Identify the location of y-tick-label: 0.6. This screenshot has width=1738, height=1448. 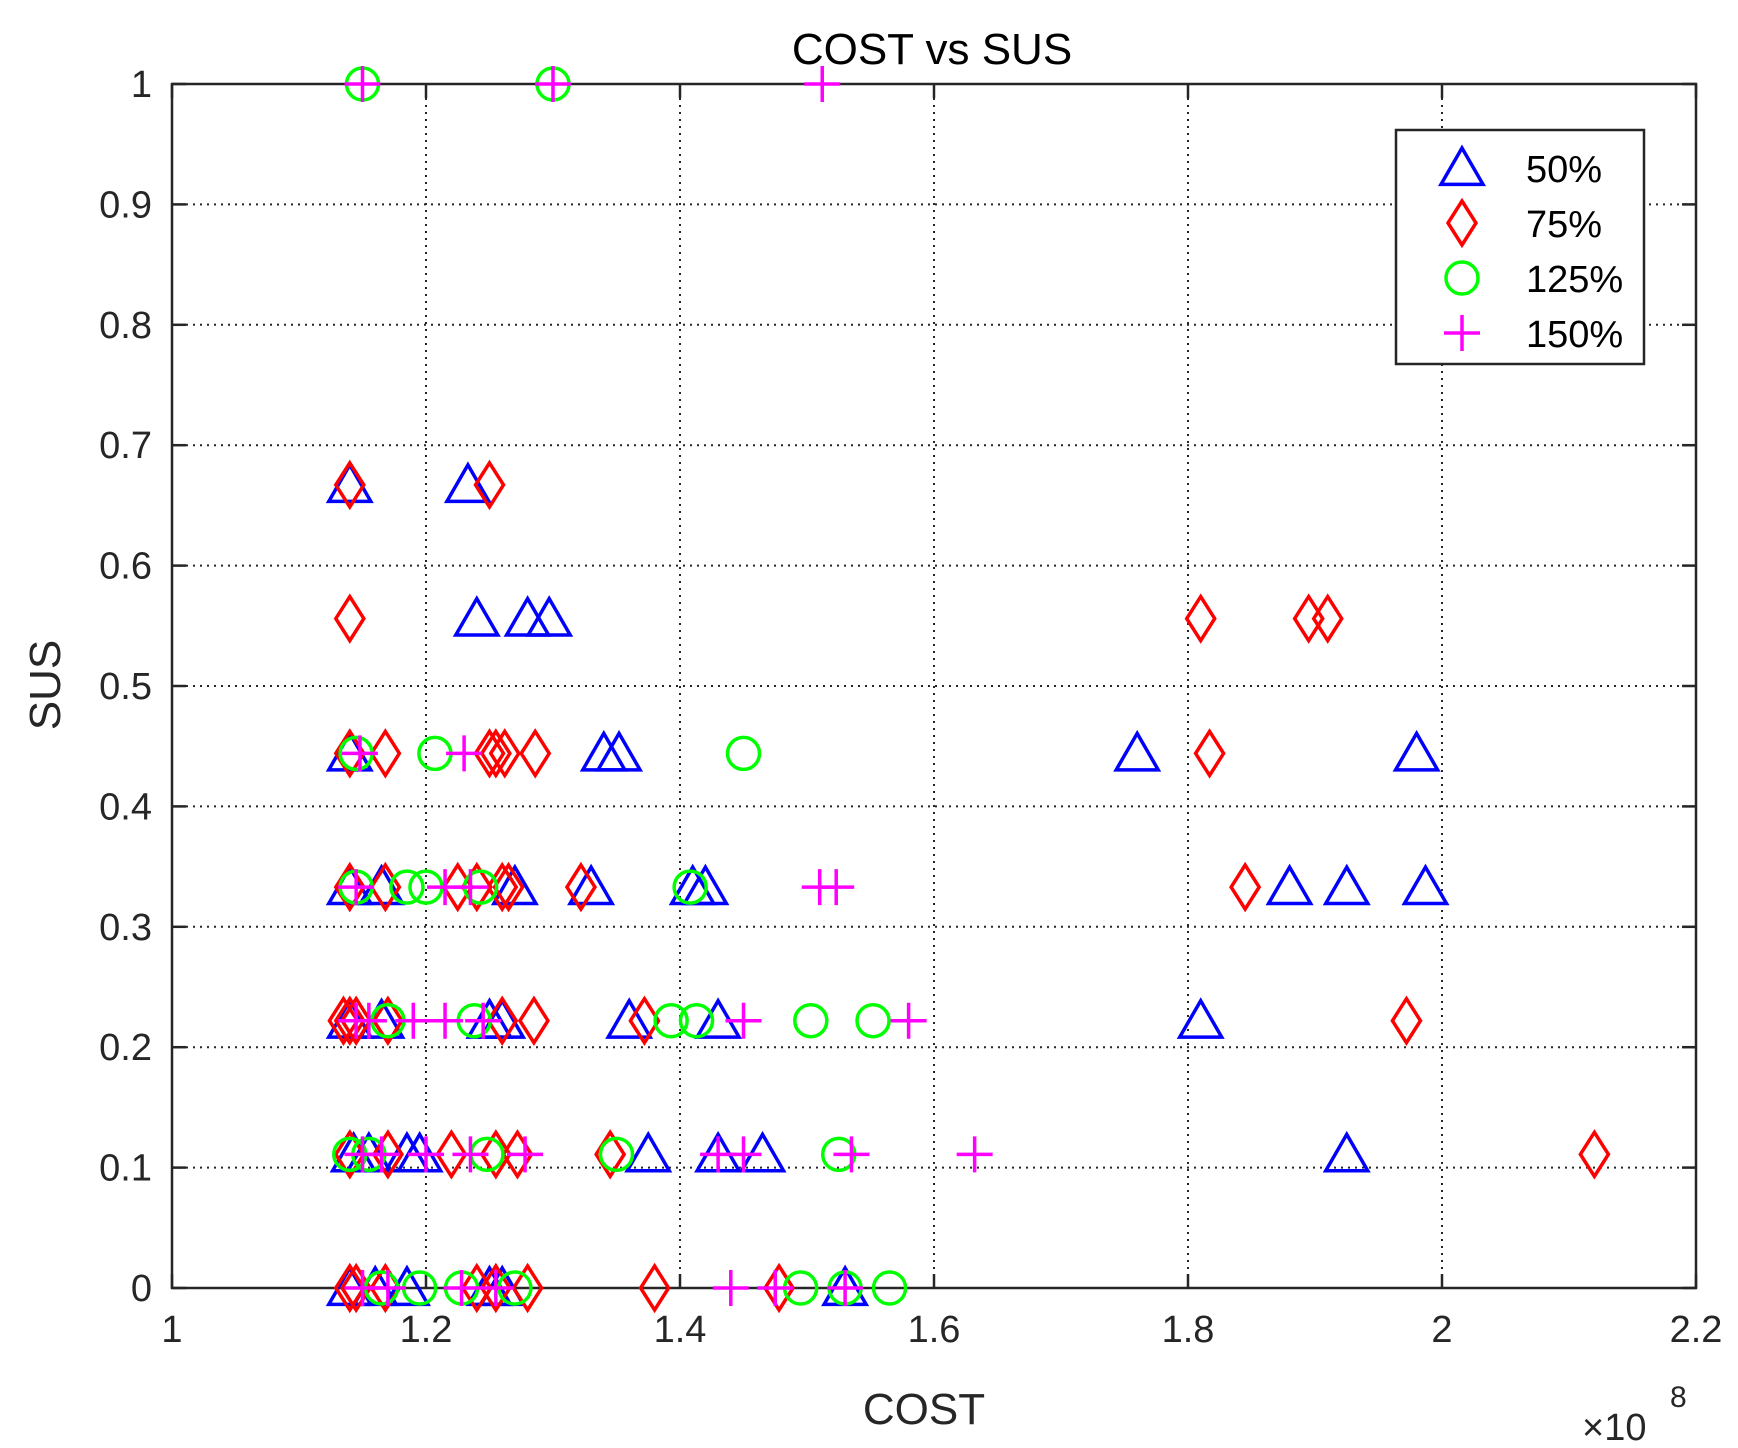
(125, 567).